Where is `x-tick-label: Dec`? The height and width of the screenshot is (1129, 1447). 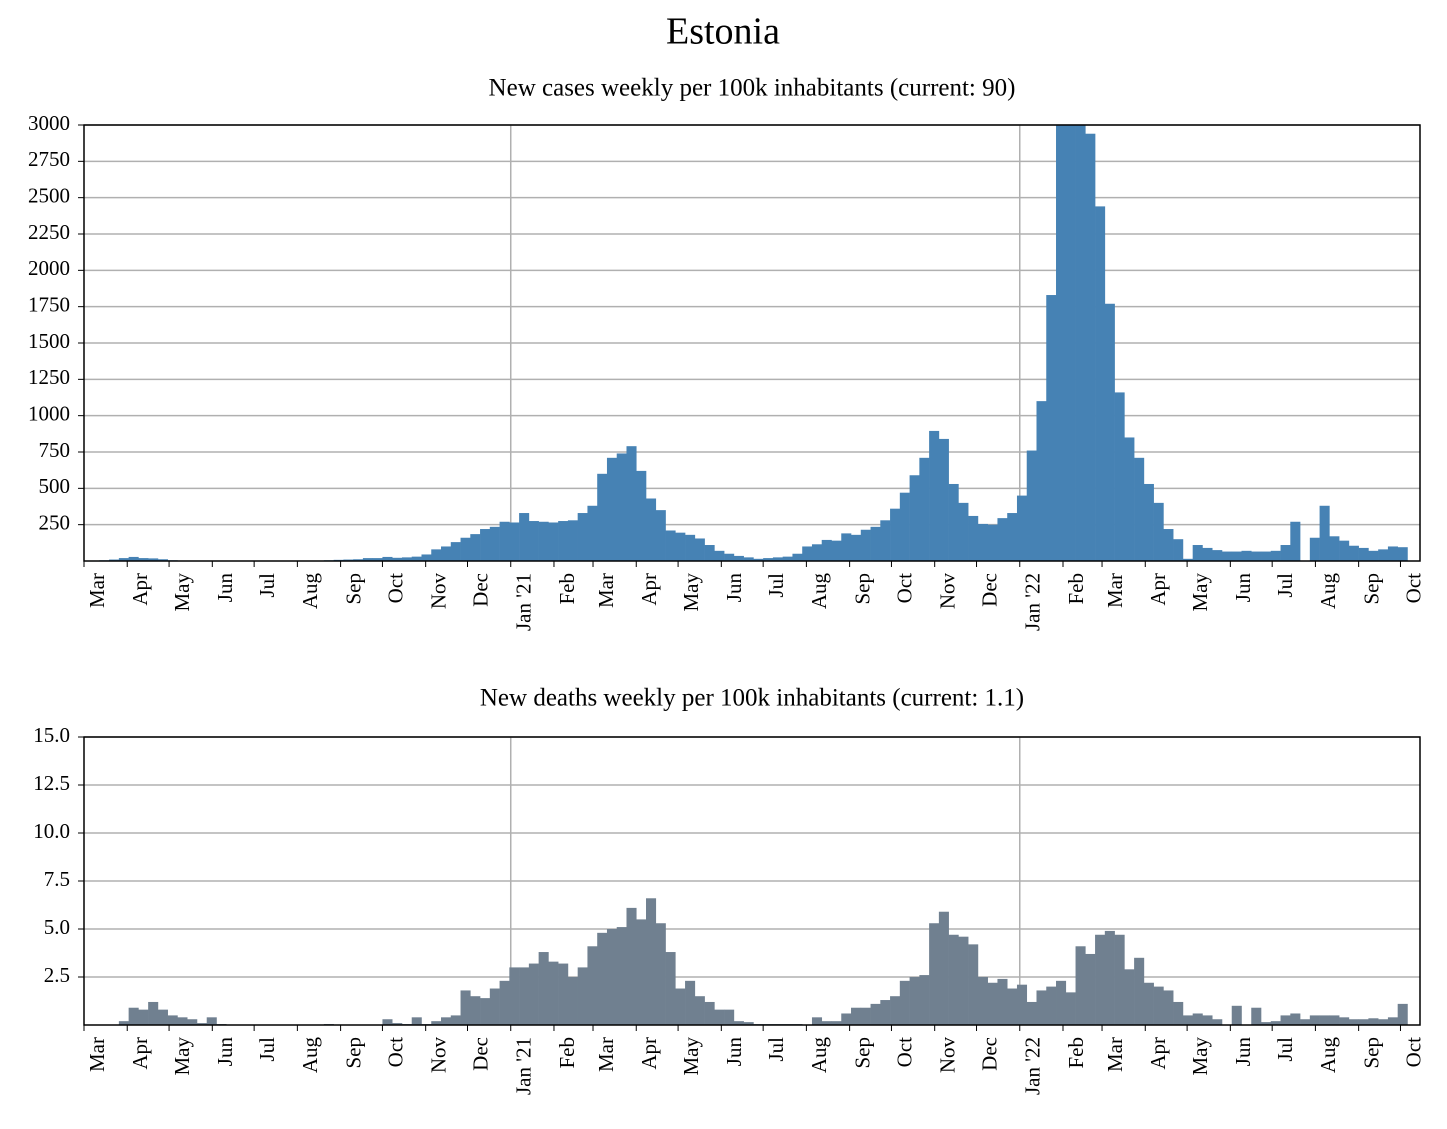
x-tick-label: Dec is located at coordinates (480, 1054).